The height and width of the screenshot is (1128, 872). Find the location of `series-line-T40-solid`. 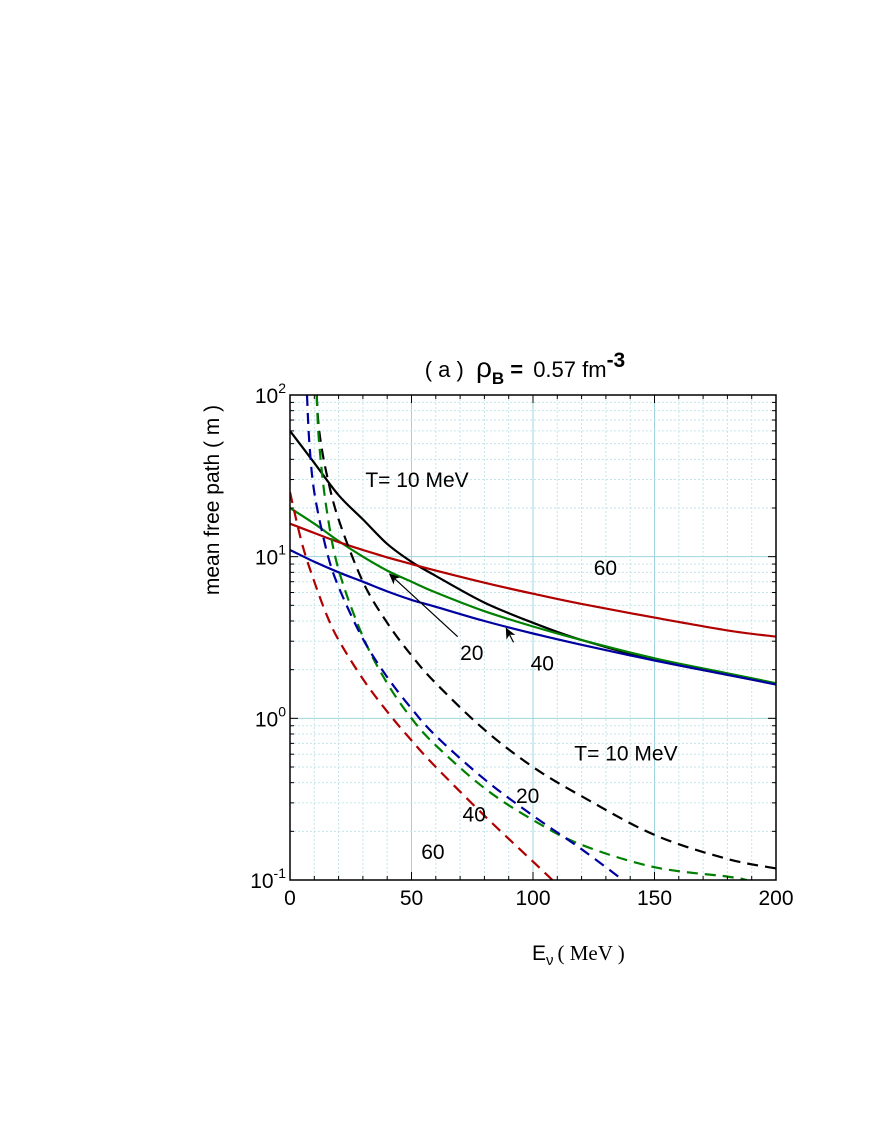

series-line-T40-solid is located at coordinates (533, 617).